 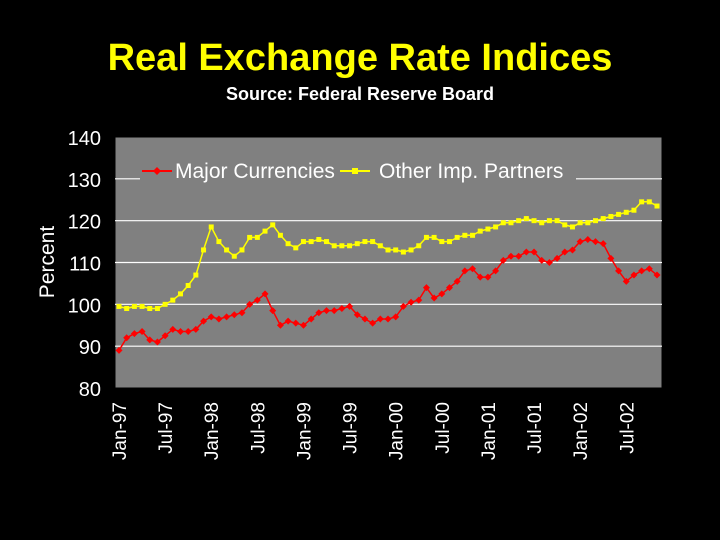 I want to click on x-tick-label: Jul-00, so click(x=443, y=428).